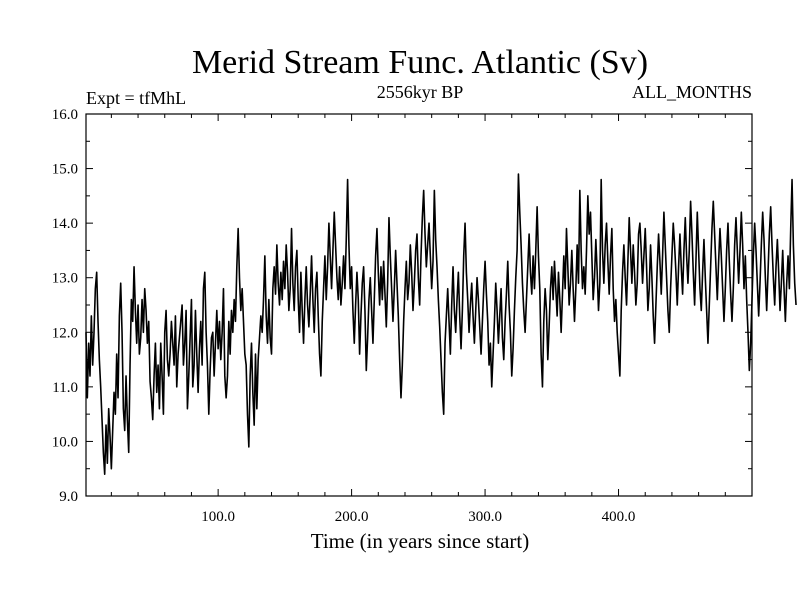  What do you see at coordinates (65, 388) in the screenshot?
I see `y-tick-label: 11.0` at bounding box center [65, 388].